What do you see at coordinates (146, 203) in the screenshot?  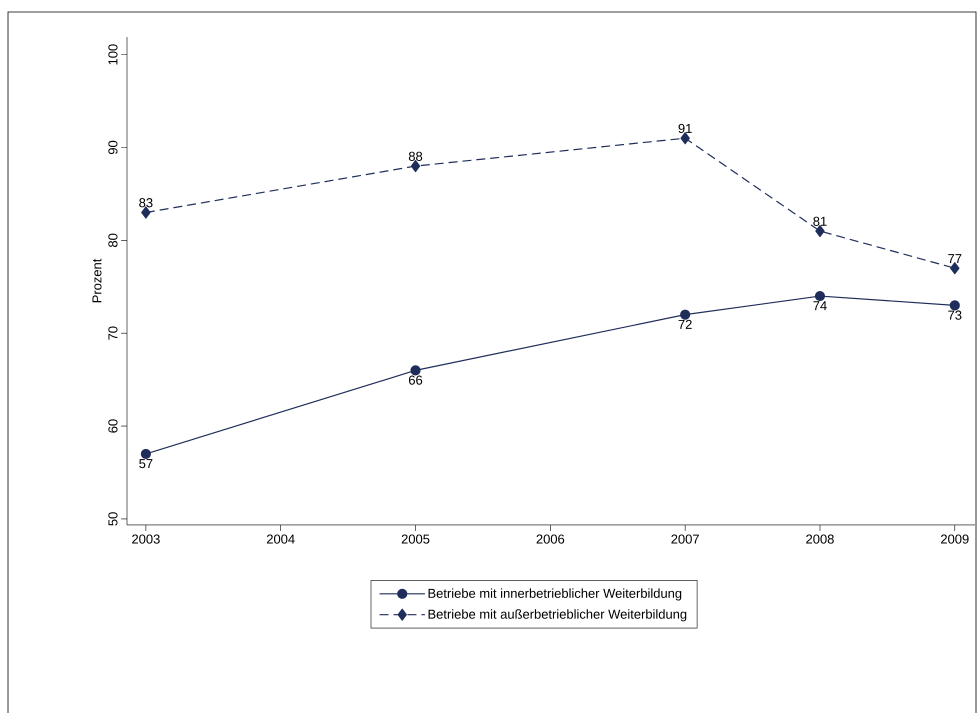 I see `data-label: 83` at bounding box center [146, 203].